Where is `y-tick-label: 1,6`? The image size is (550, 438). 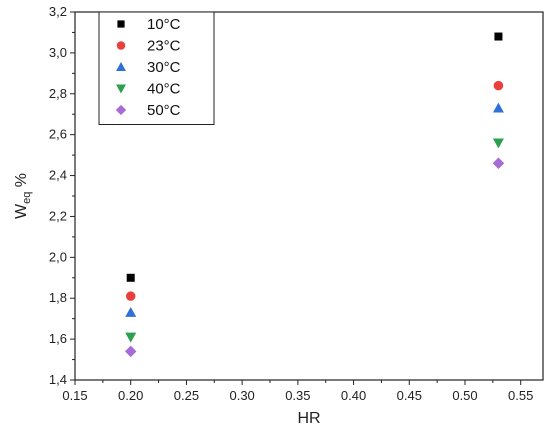 y-tick-label: 1,6 is located at coordinates (58, 338).